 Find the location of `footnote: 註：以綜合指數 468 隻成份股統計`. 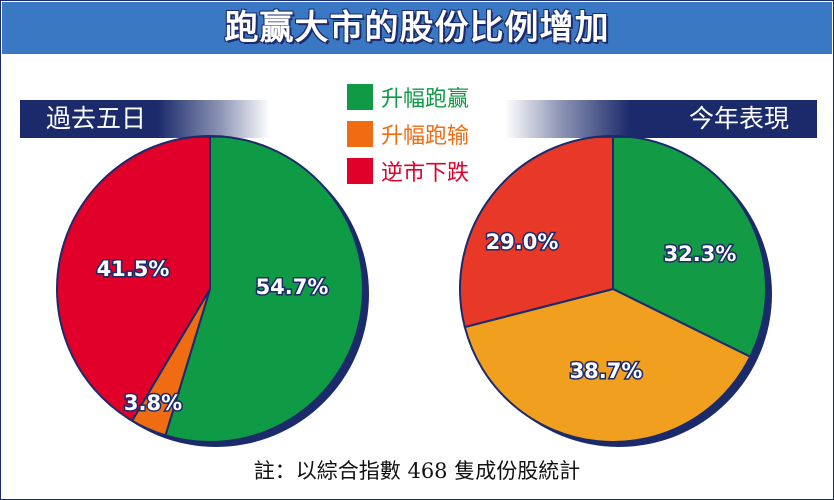

footnote: 註：以綜合指數 468 隻成份股統計 is located at coordinates (417, 471).